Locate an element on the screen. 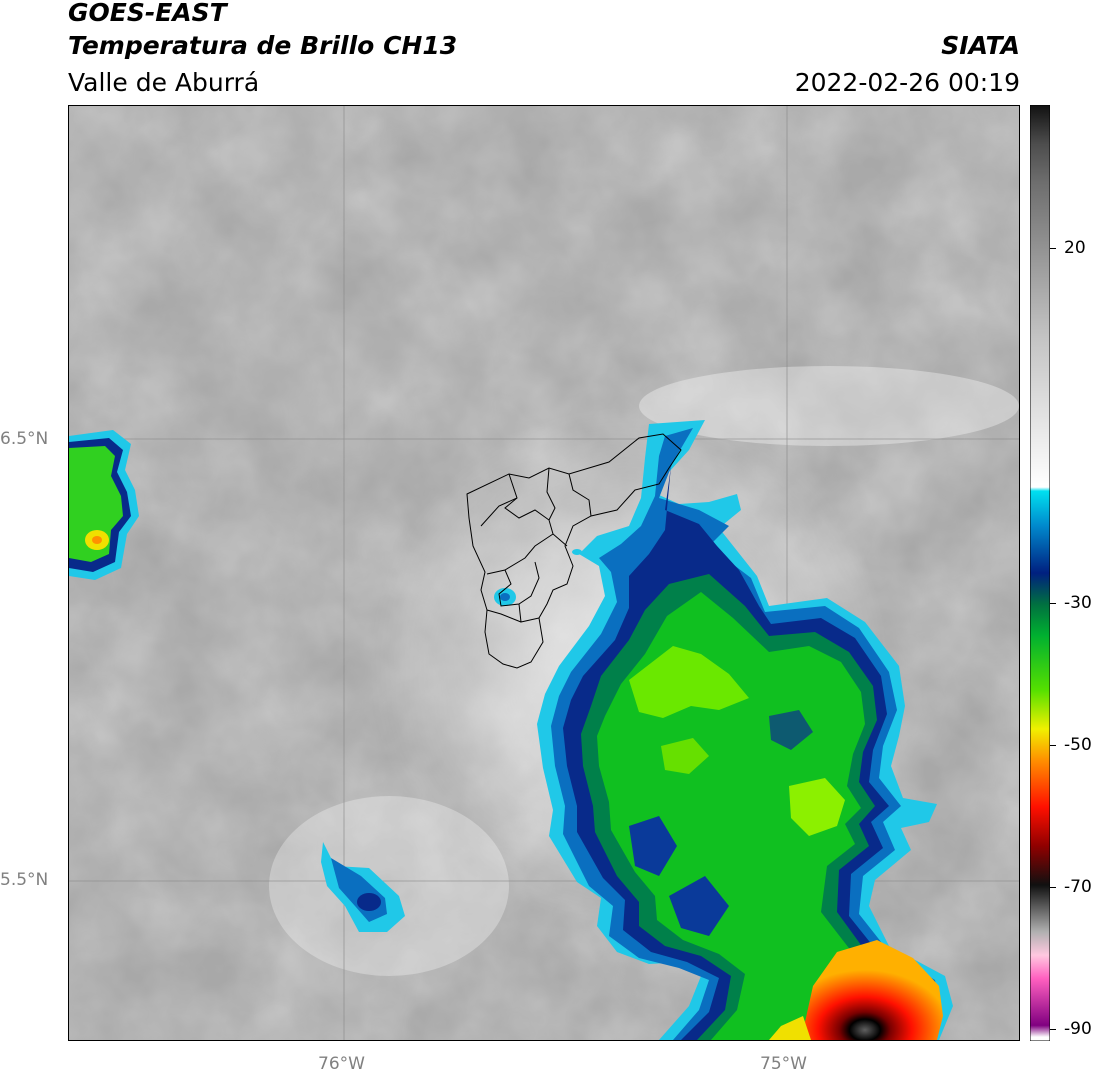 Image resolution: width=1094 pixels, height=1078 pixels. west-convective-cell is located at coordinates (104, 505).